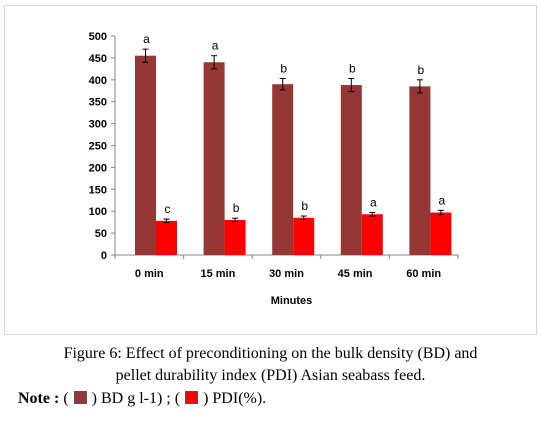 The height and width of the screenshot is (429, 541). What do you see at coordinates (98, 59) in the screenshot?
I see `y-tick-label: 450` at bounding box center [98, 59].